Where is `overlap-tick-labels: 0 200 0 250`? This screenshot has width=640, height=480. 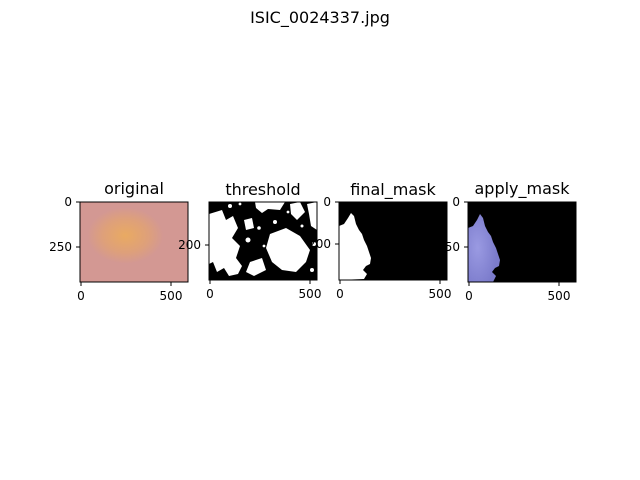
overlap-tick-labels: 0 200 0 250 is located at coordinates (384, 224).